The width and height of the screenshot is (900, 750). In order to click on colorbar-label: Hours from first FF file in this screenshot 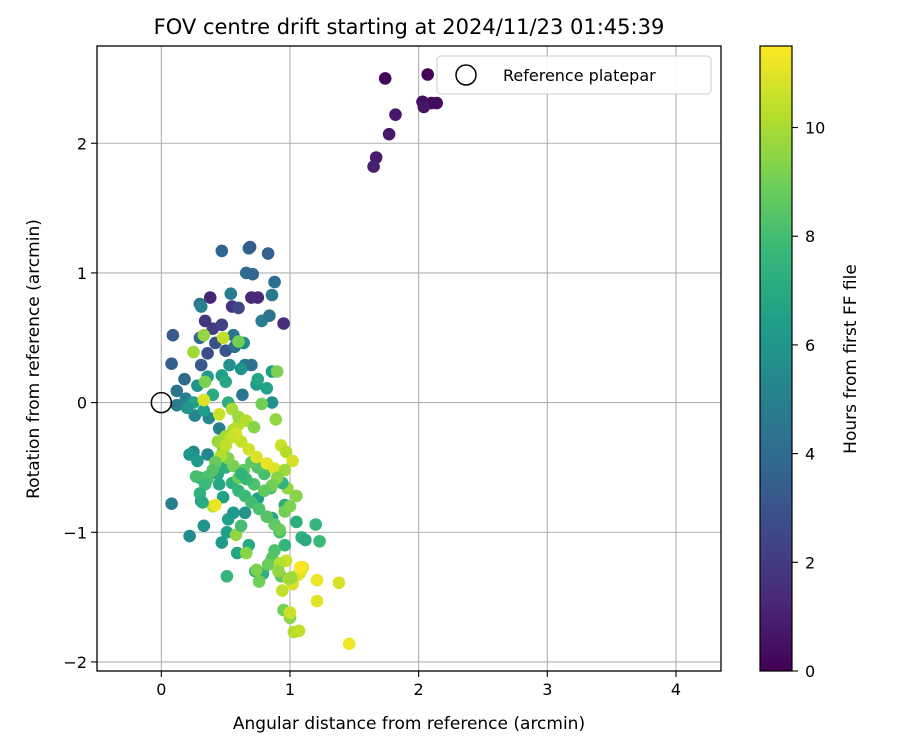, I will do `click(851, 359)`.